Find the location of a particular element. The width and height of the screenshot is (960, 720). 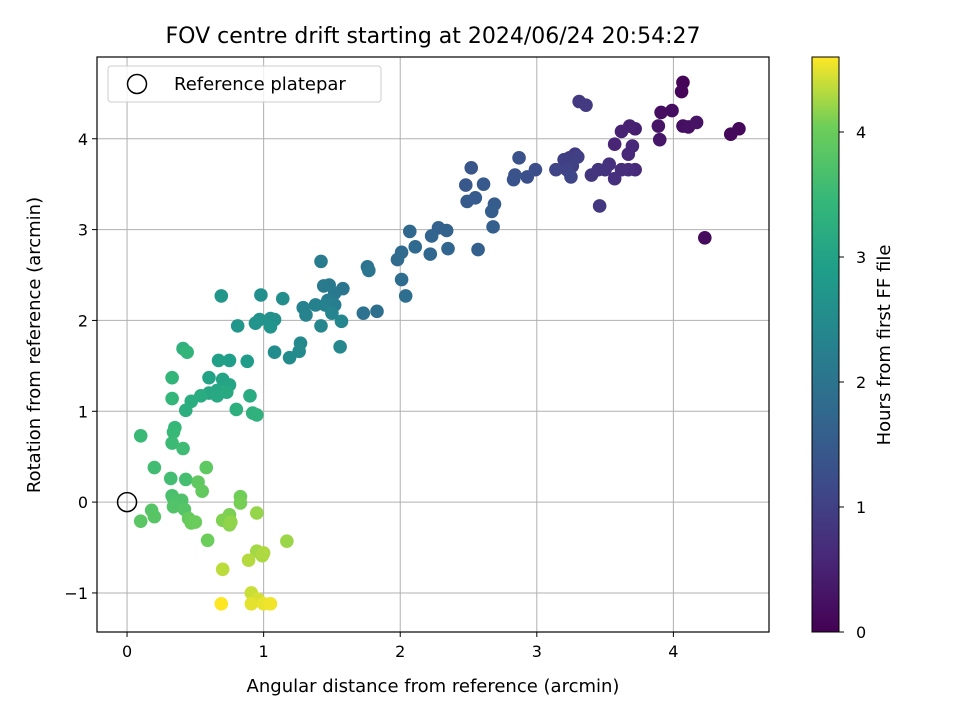

y-tick-label: 0 is located at coordinates (83, 502).